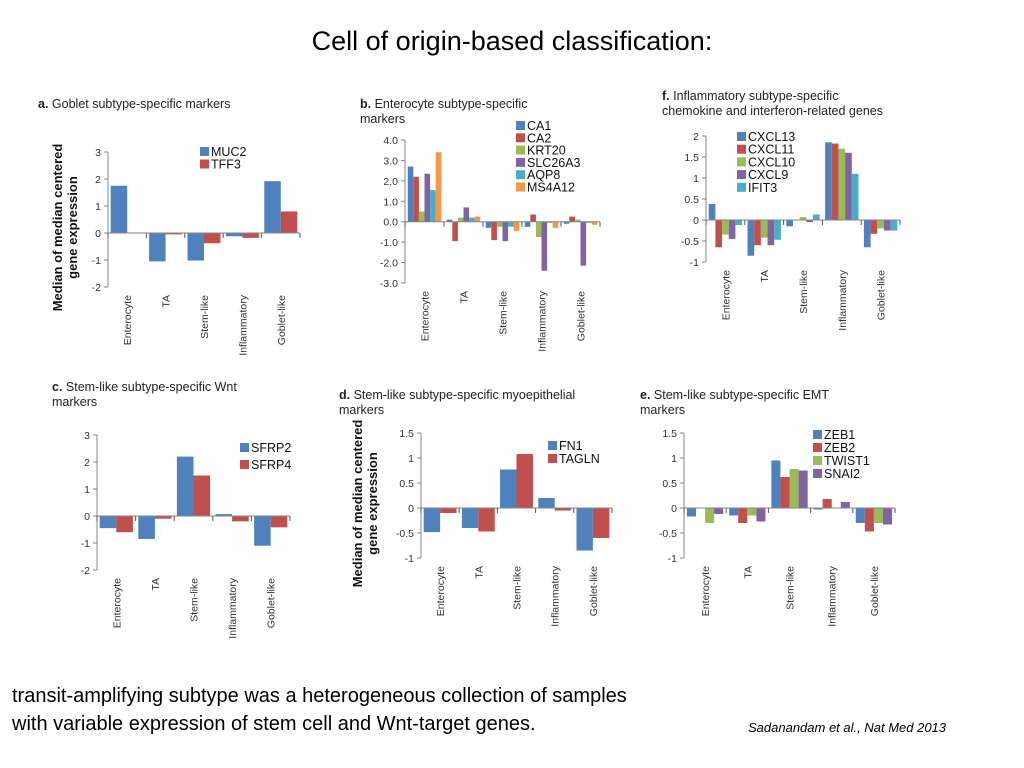  I want to click on panel-letter: c., so click(57, 387).